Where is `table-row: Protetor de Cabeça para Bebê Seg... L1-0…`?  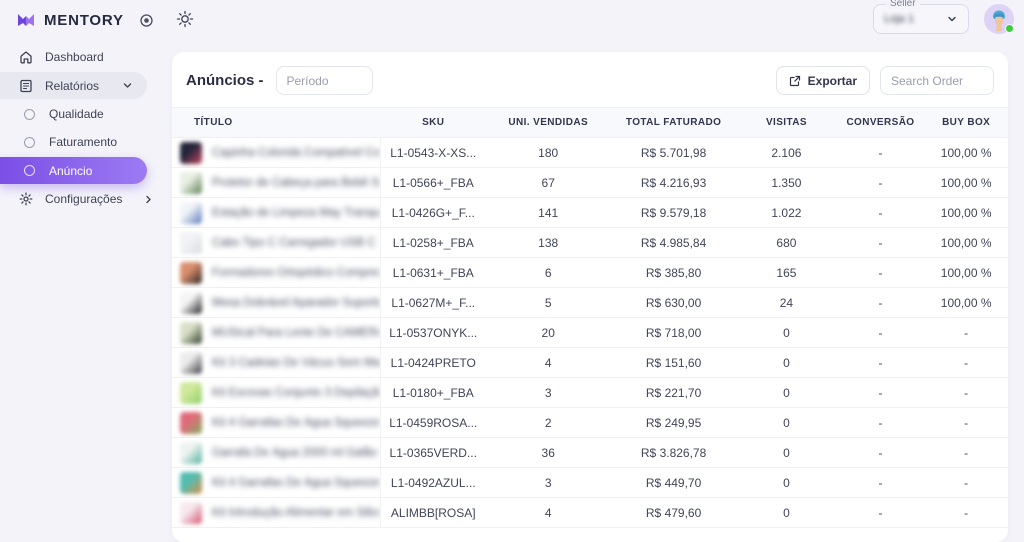 table-row: Protetor de Cabeça para Bebê Seg... L1-0… is located at coordinates (590, 182).